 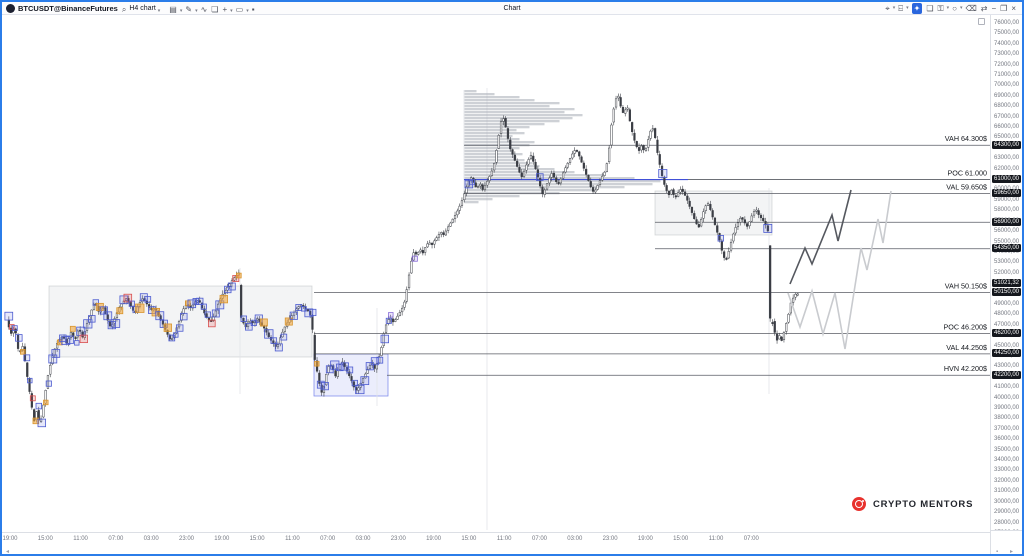 I want to click on symbol-name: BTCUSDT@BinanceFutures, so click(x=68, y=8).